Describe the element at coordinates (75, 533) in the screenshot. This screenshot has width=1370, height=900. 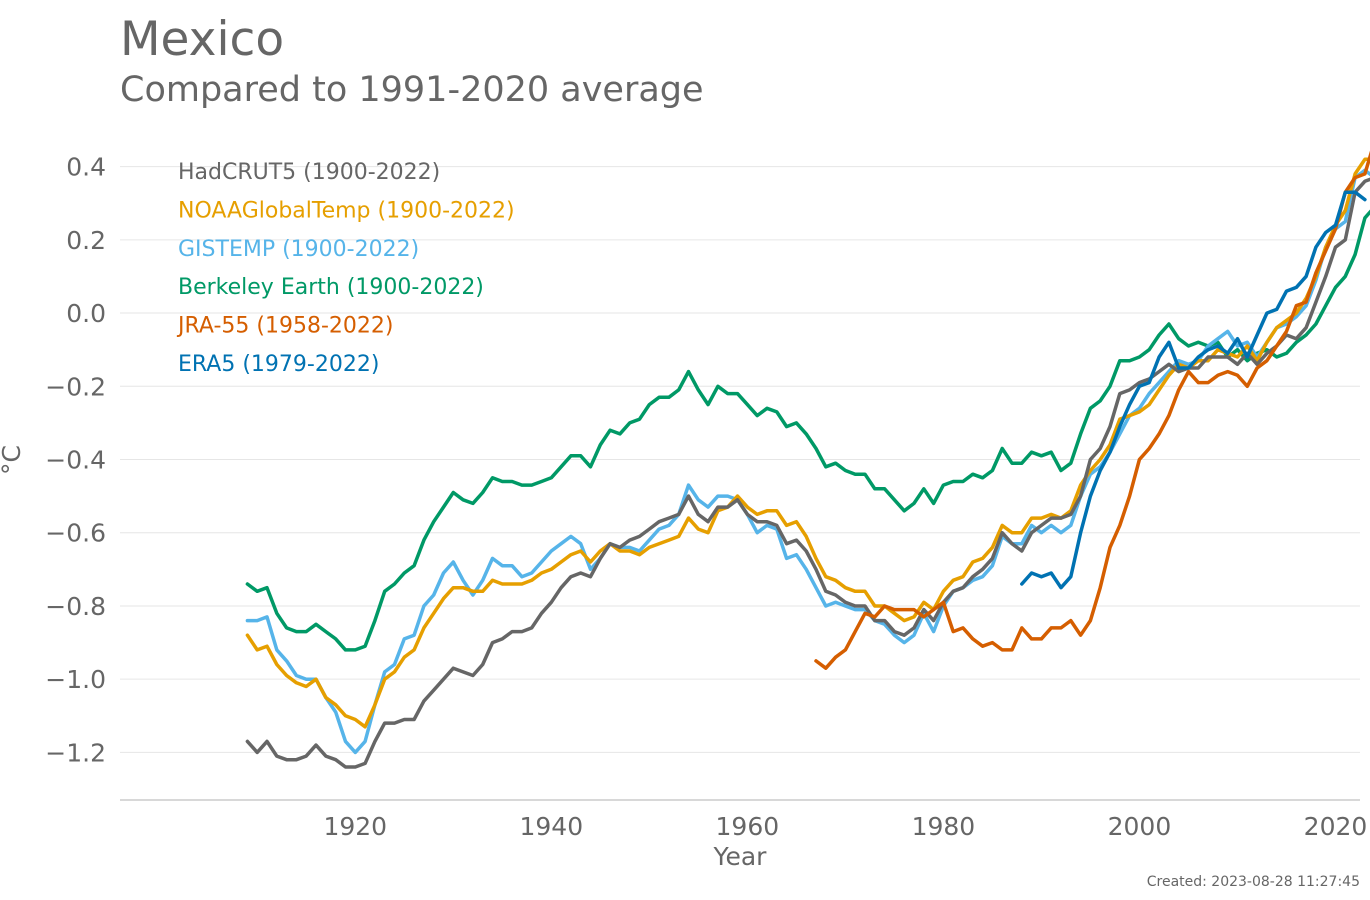
I see `y-tick-label: −0.6` at that location.